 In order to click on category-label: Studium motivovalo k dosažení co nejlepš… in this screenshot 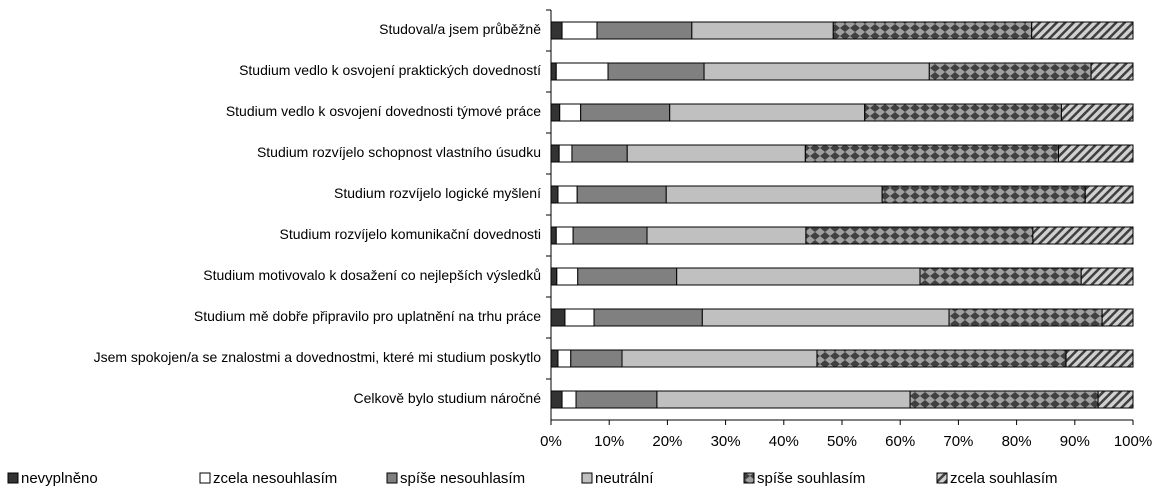, I will do `click(372, 275)`.